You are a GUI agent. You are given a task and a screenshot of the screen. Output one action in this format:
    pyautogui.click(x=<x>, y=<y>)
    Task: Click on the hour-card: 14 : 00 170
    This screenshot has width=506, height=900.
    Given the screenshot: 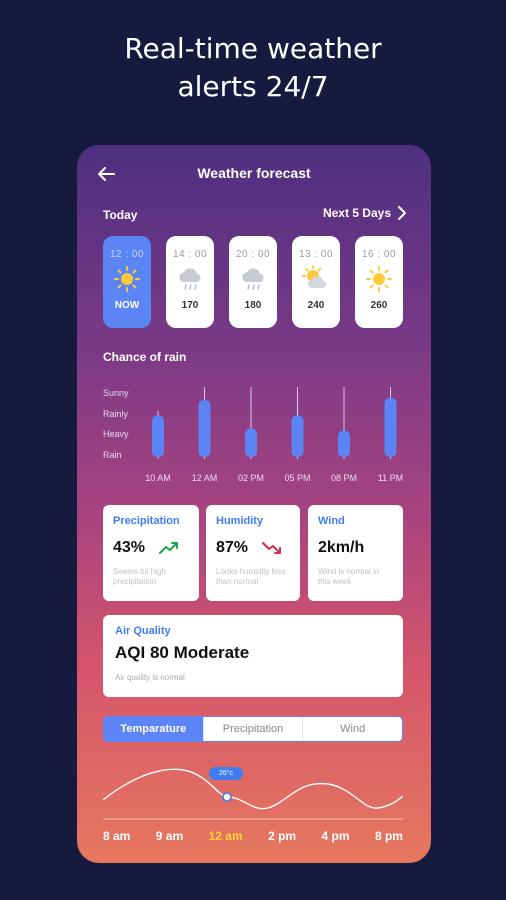 What is the action you would take?
    pyautogui.click(x=190, y=282)
    